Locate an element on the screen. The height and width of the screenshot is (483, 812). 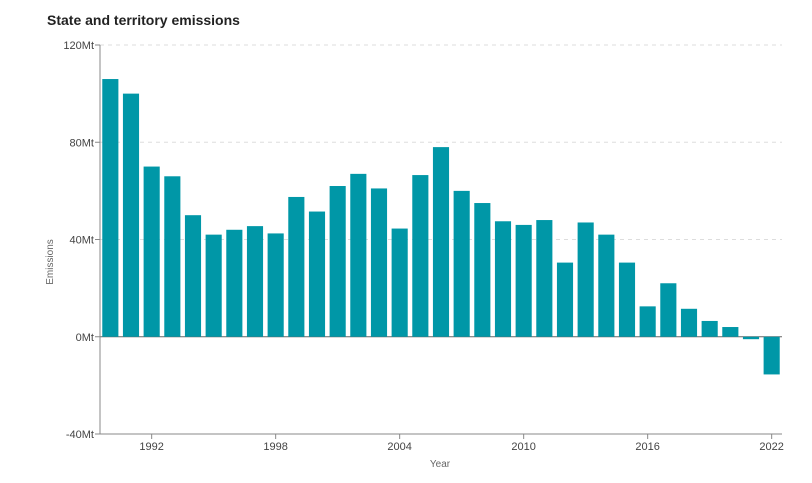
y-tick-label: 0Mt is located at coordinates (85, 338).